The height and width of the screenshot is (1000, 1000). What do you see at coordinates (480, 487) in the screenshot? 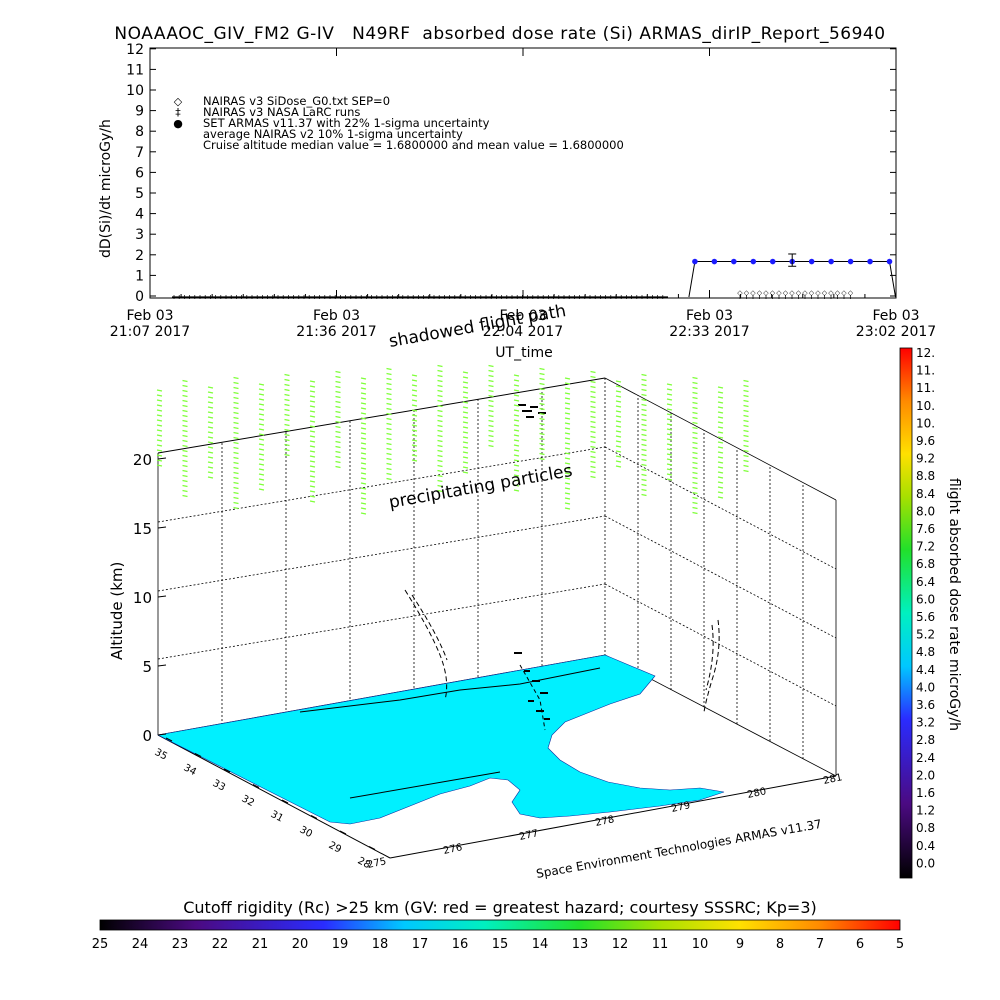
I see `precipitating-particles-annotation: precipitating particles` at bounding box center [480, 487].